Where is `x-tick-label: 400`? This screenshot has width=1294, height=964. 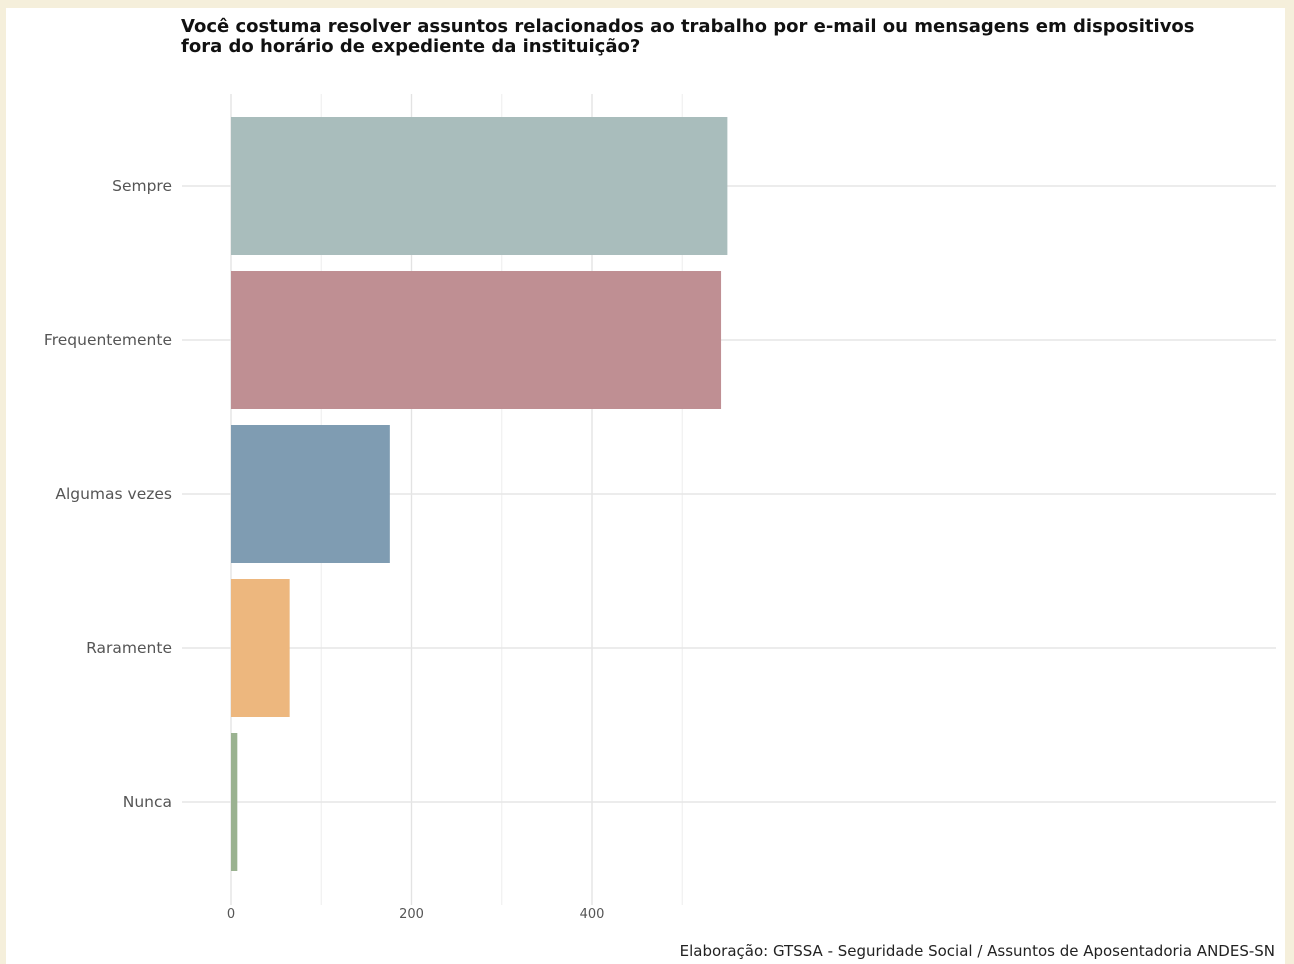
x-tick-label: 400 is located at coordinates (592, 914).